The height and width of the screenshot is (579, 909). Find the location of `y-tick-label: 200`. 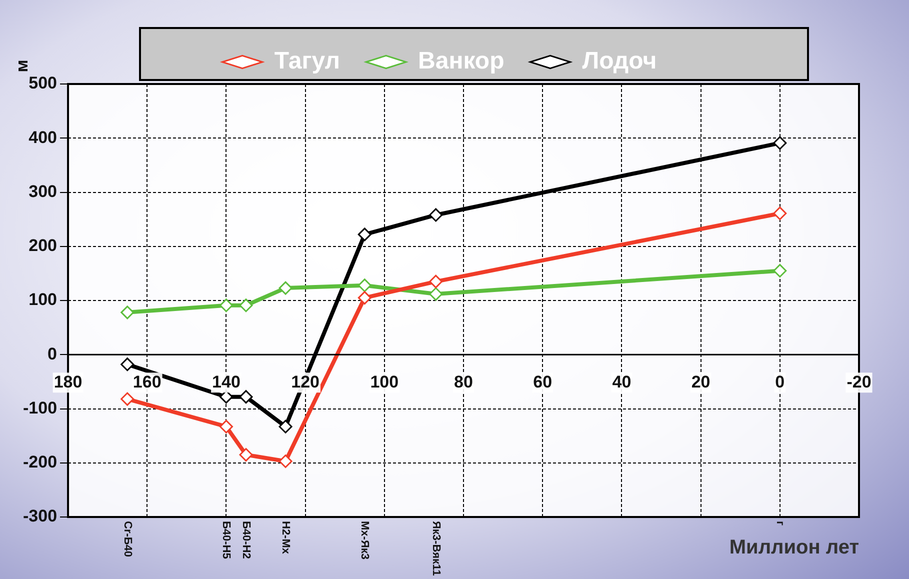

y-tick-label: 200 is located at coordinates (43, 246).